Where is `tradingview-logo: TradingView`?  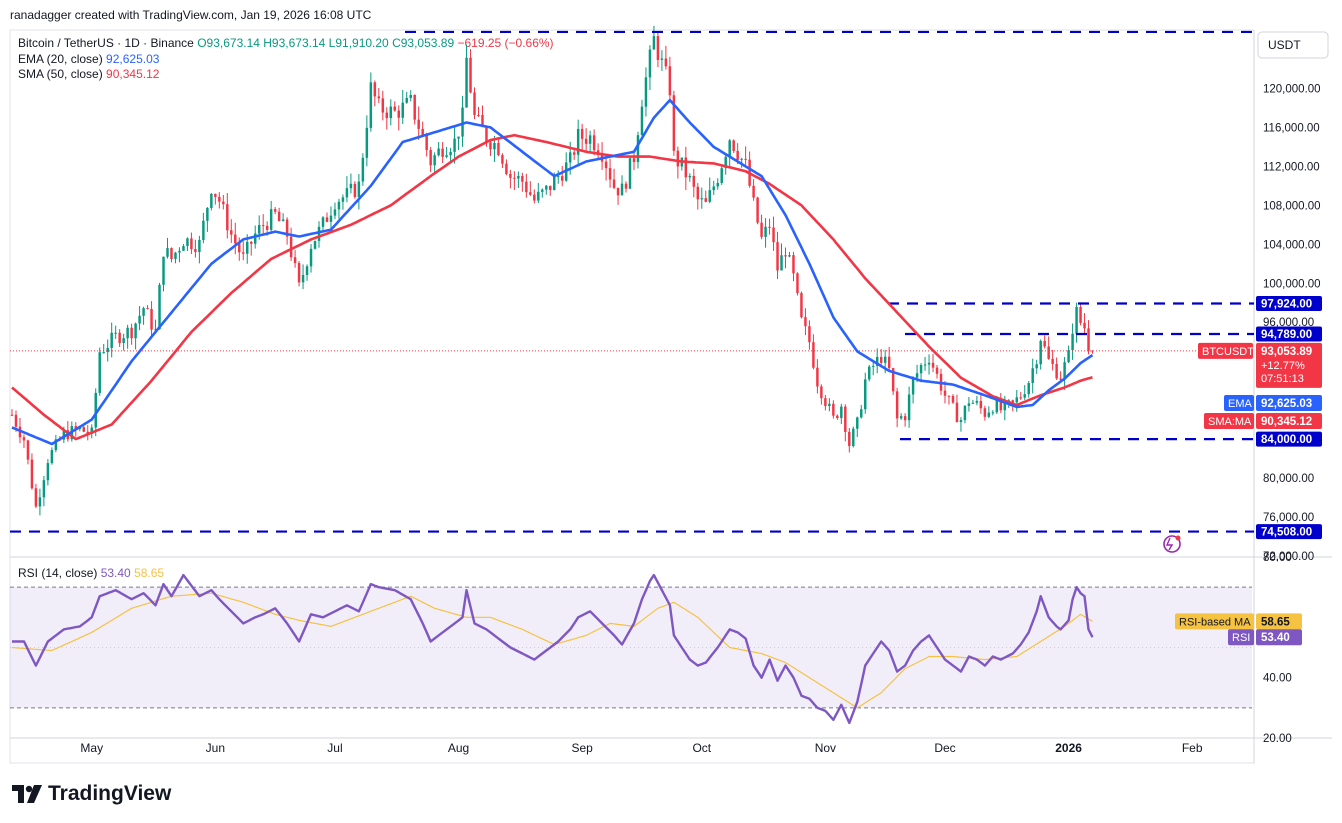
tradingview-logo: TradingView is located at coordinates (91, 794).